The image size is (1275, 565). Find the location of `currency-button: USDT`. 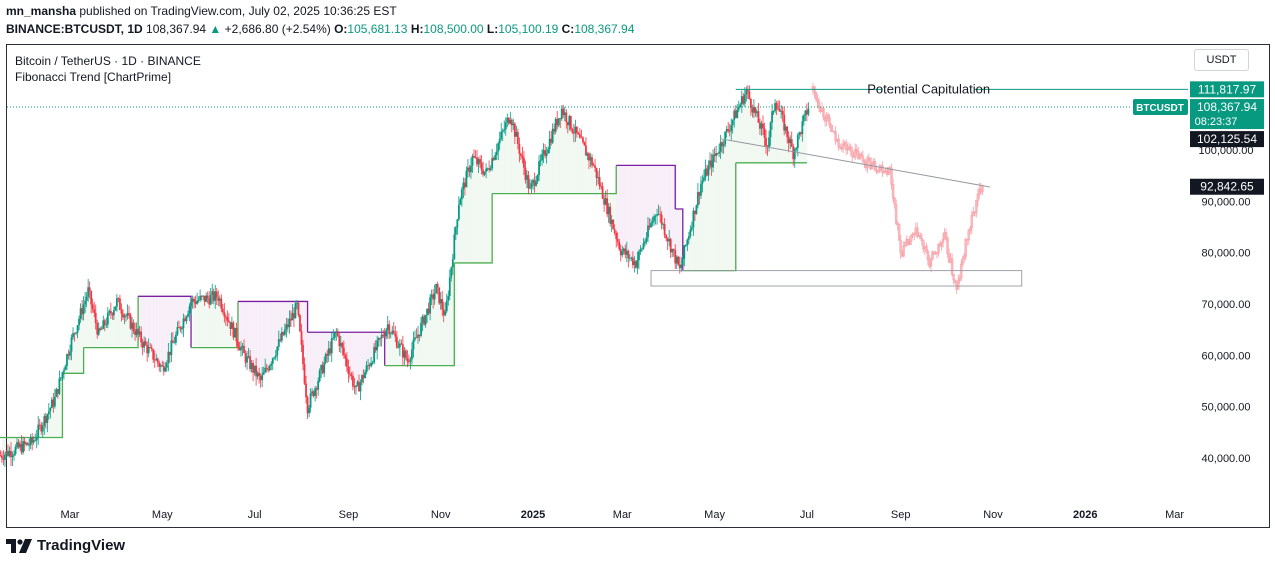

currency-button: USDT is located at coordinates (1221, 60).